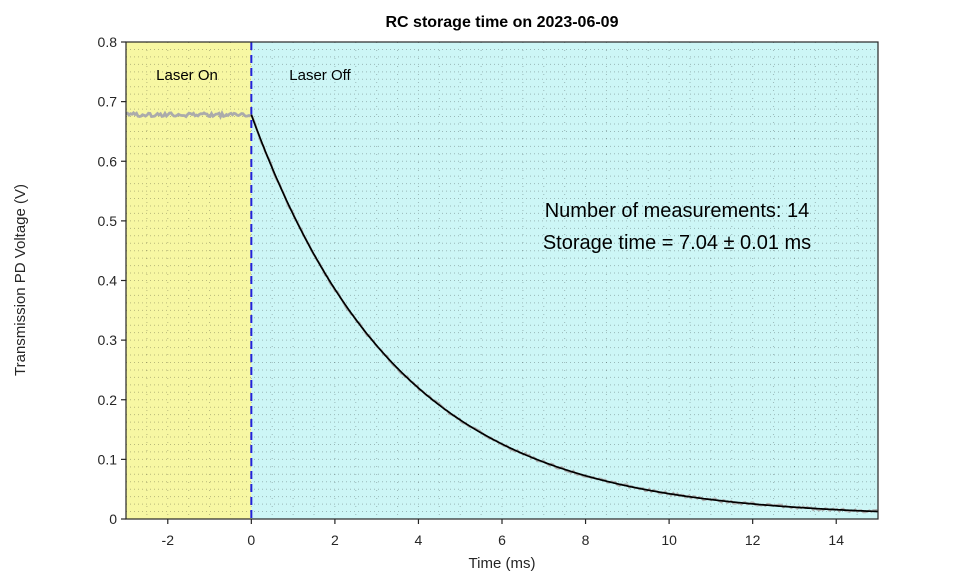 Image resolution: width=972 pixels, height=584 pixels. Describe the element at coordinates (586, 540) in the screenshot. I see `x-tick-label: 8` at that location.